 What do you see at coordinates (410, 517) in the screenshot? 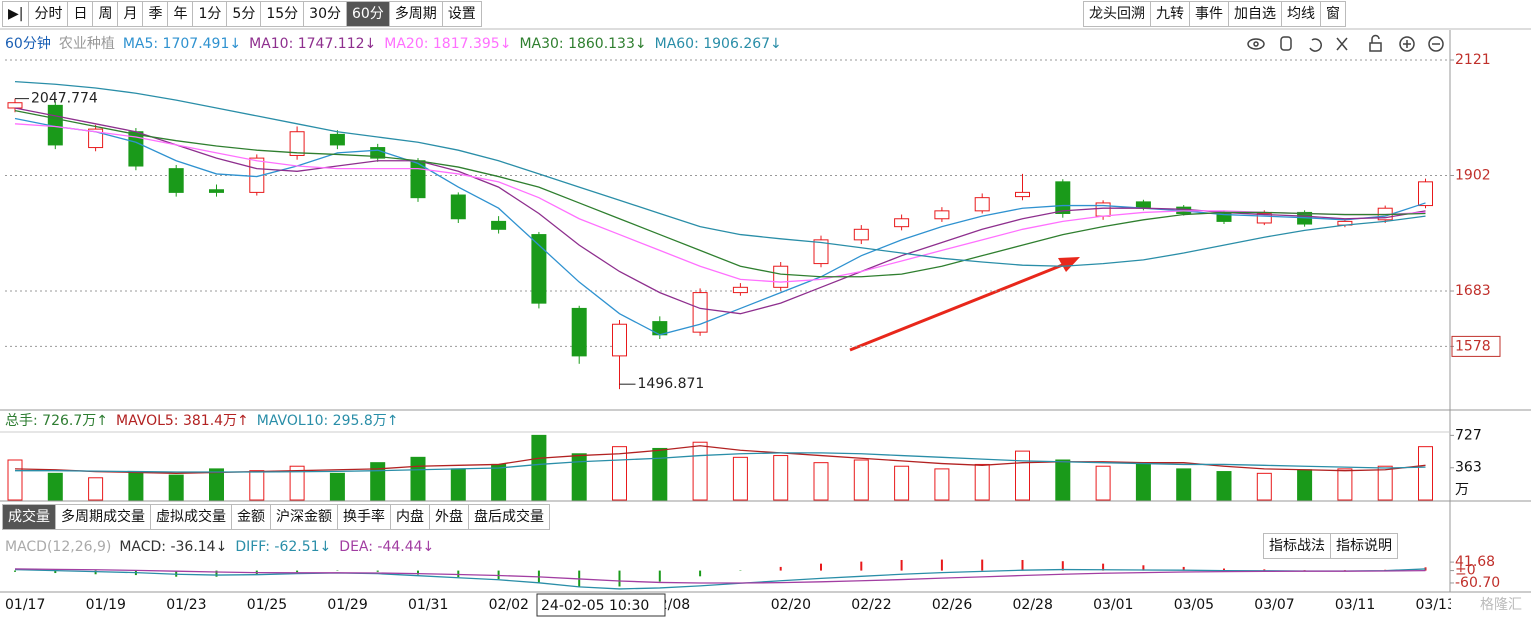
I see `indicator-tab: 内盘` at bounding box center [410, 517].